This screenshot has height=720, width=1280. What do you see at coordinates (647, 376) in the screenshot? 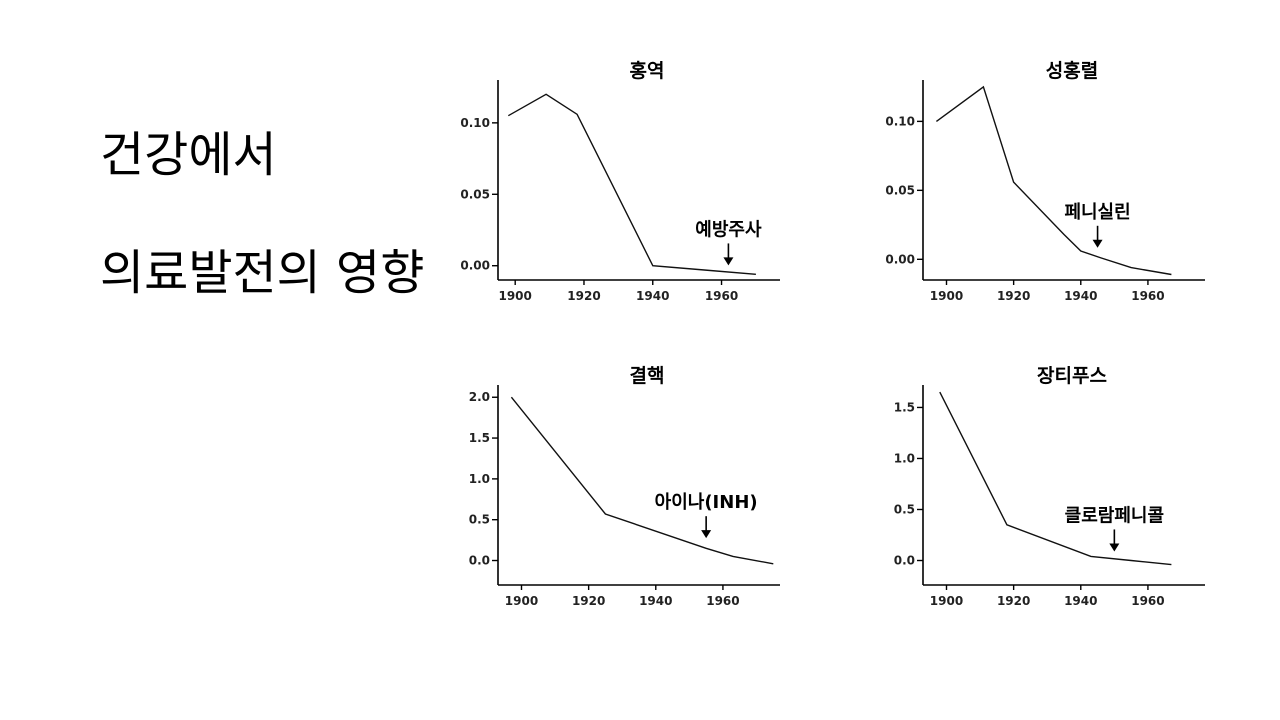
I see `chart-title: 결핵` at bounding box center [647, 376].